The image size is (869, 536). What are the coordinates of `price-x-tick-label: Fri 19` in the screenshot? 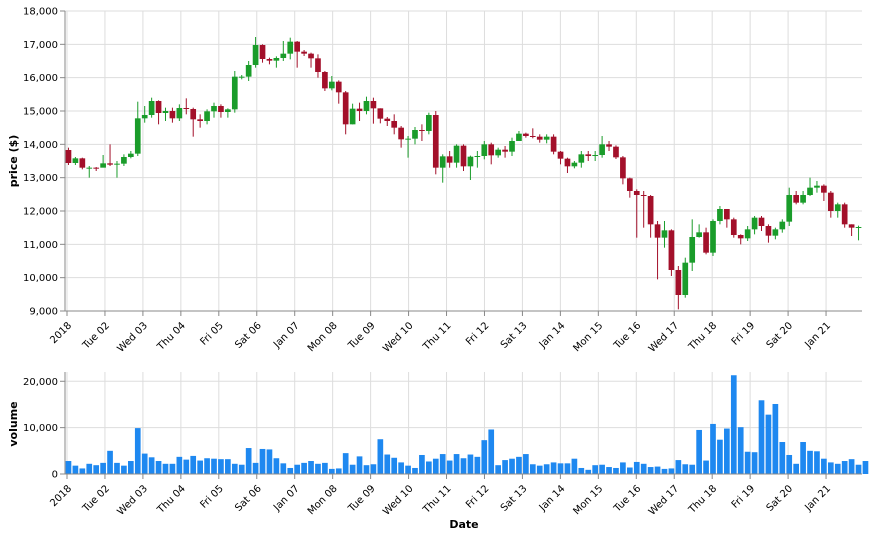 It's located at (743, 333).